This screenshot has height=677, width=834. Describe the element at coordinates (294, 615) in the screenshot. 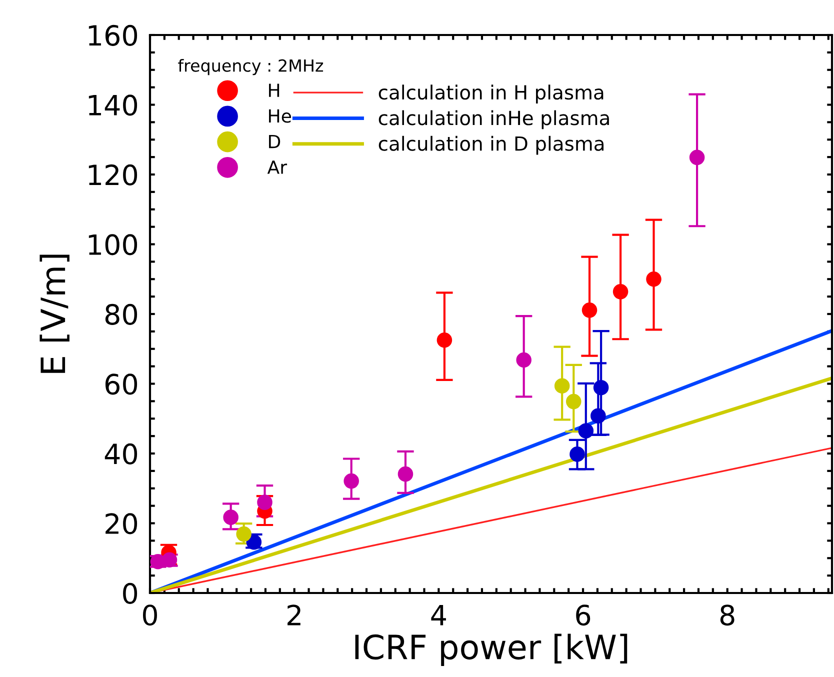

I see `x-tick-label: 2` at that location.